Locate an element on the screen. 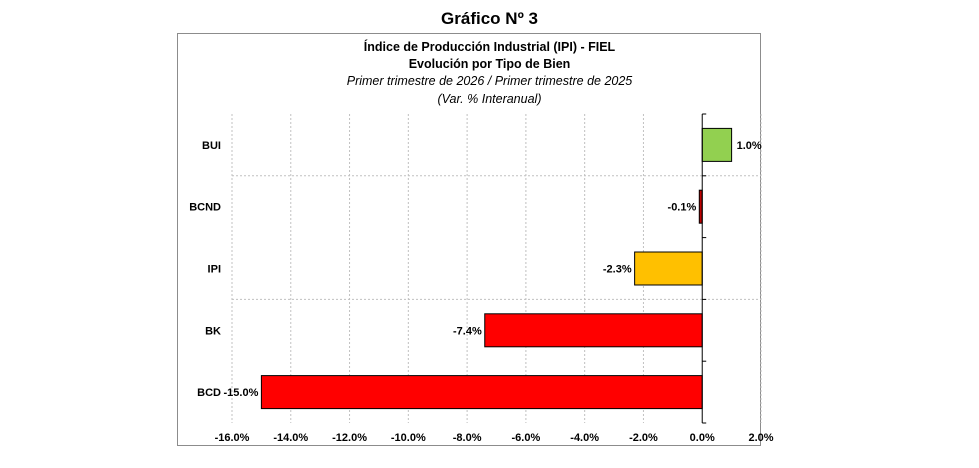  data-label: -2.3% is located at coordinates (617, 270).